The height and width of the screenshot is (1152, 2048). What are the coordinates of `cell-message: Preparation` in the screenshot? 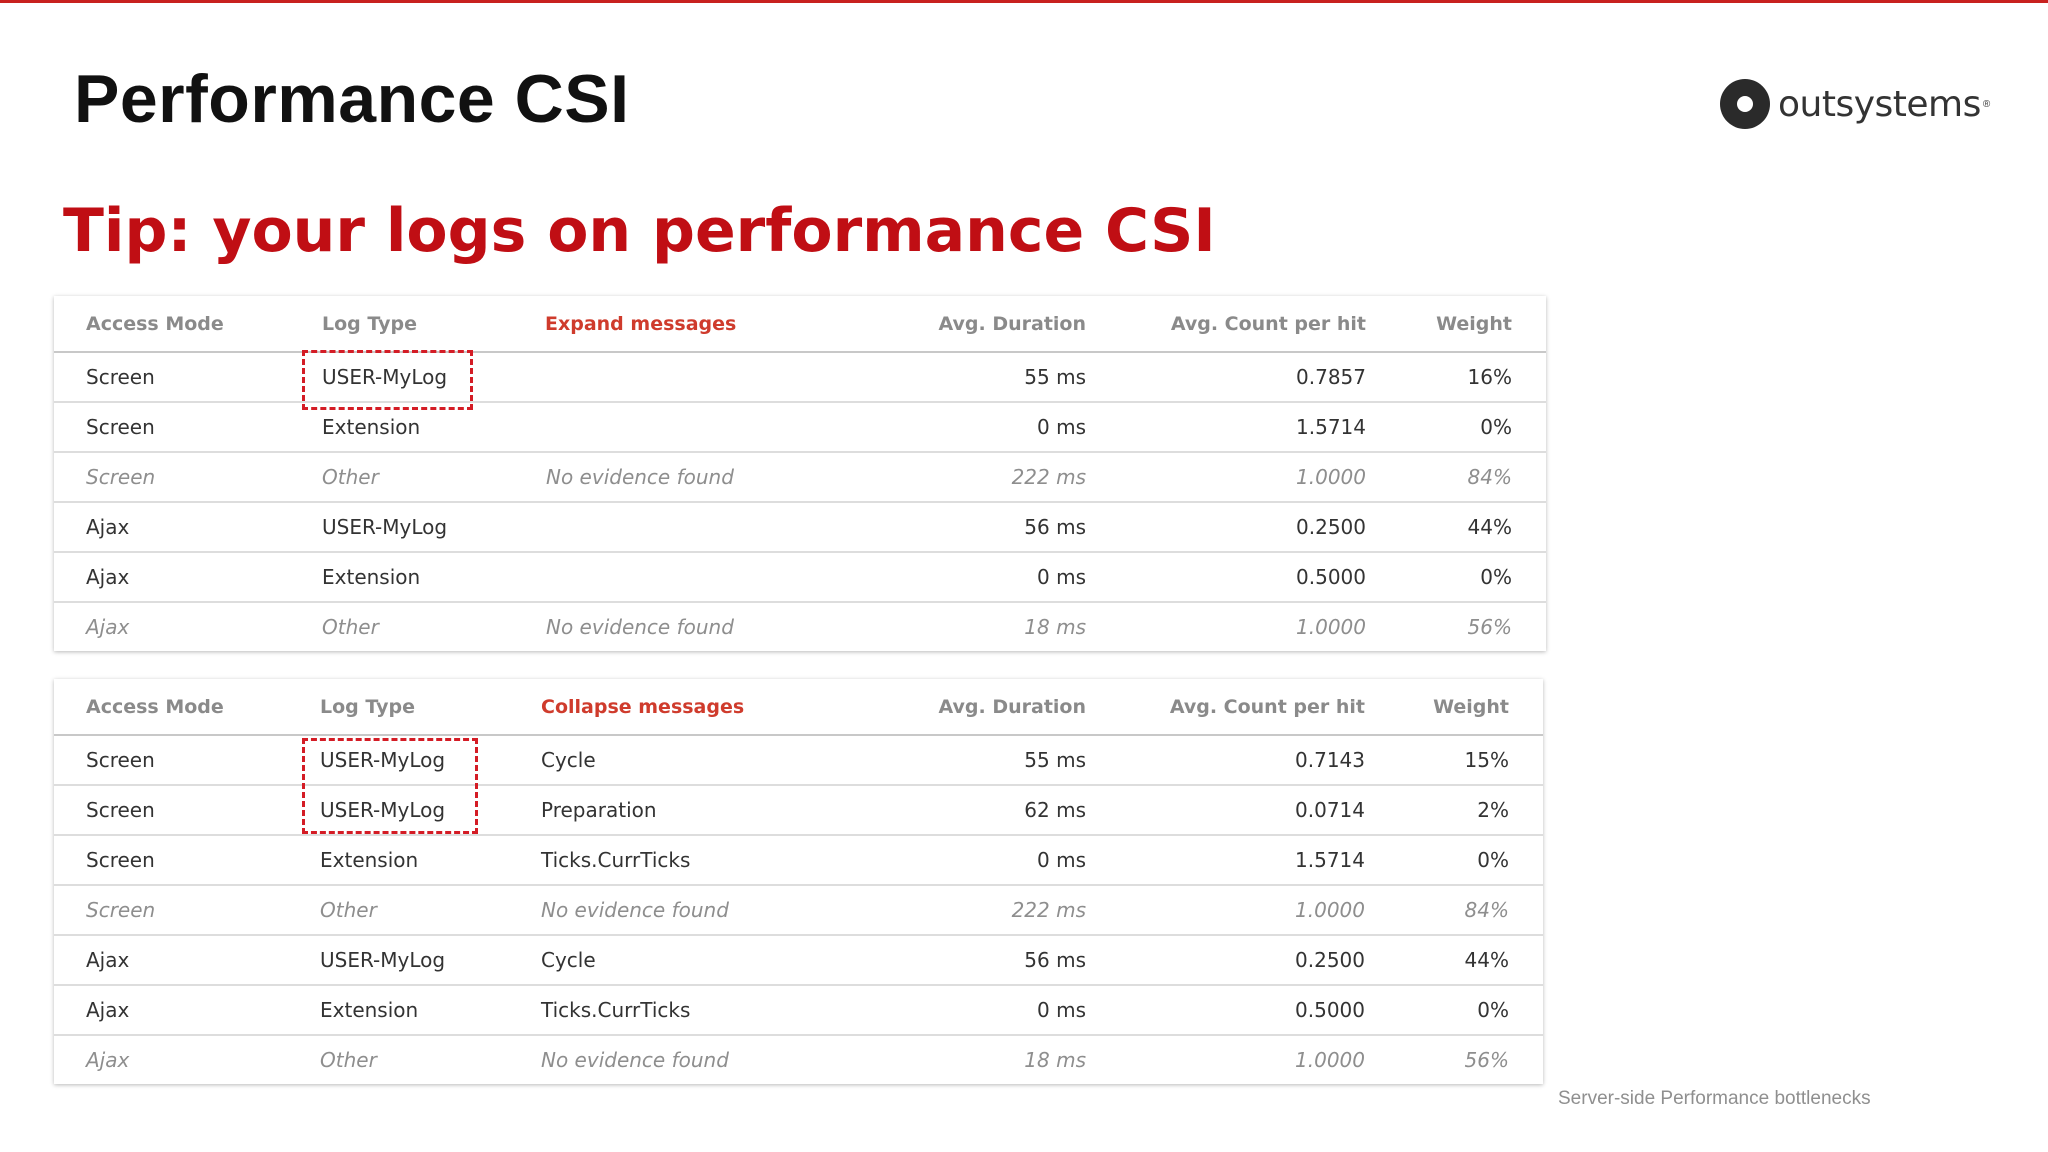 It's located at (599, 810).